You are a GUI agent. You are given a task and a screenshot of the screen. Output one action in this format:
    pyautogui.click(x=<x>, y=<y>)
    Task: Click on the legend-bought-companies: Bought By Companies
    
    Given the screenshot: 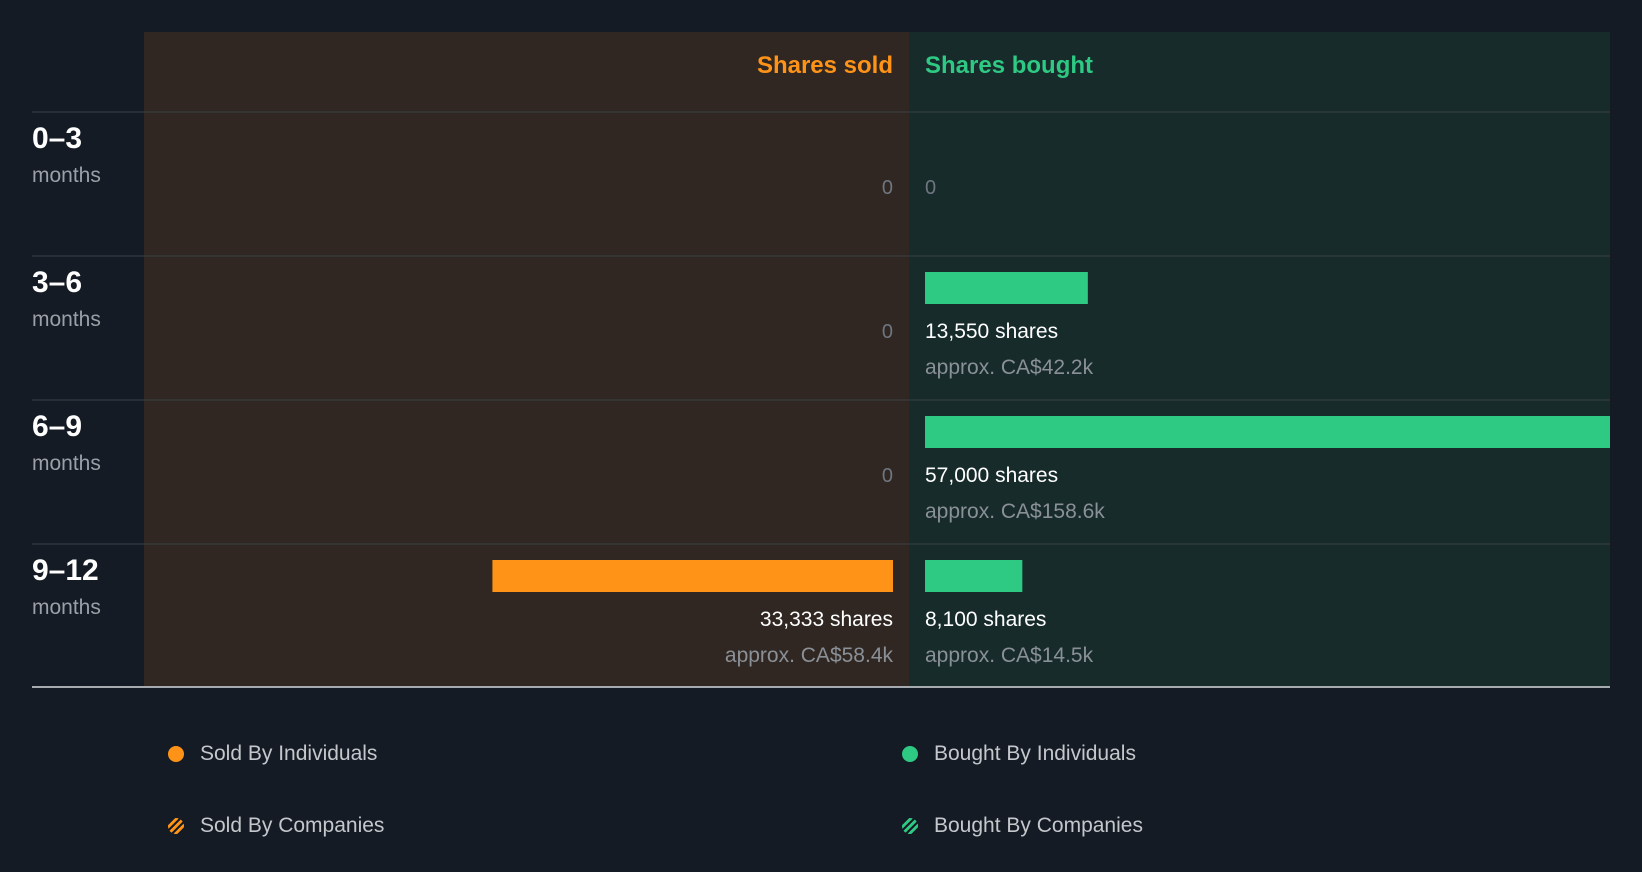 What is the action you would take?
    pyautogui.click(x=1022, y=826)
    